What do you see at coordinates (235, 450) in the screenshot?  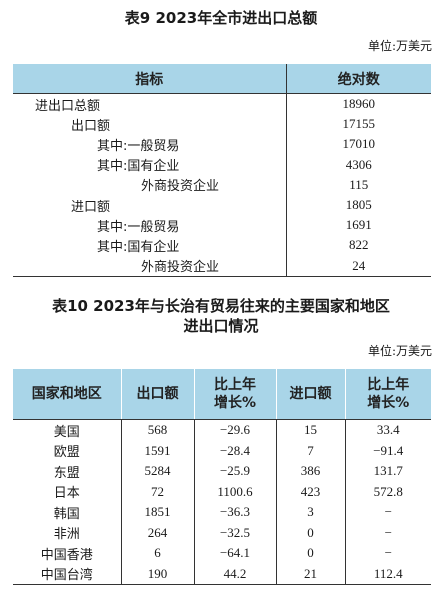 I see `export-growth-cell: −28.4` at bounding box center [235, 450].